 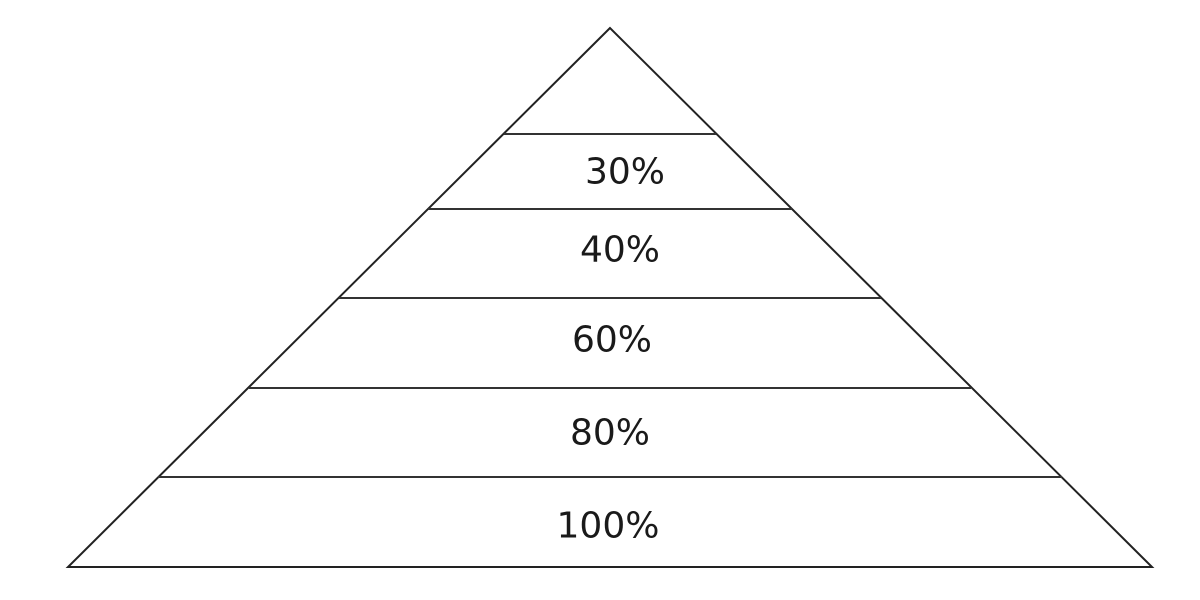 I want to click on tier-label-40: 40%, so click(x=620, y=250).